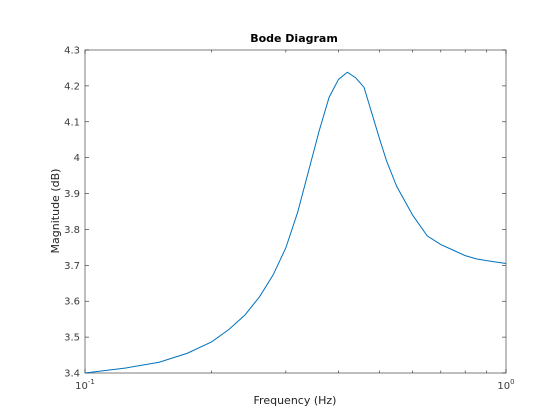  What do you see at coordinates (72, 194) in the screenshot?
I see `y-tick-label: 3.9` at bounding box center [72, 194].